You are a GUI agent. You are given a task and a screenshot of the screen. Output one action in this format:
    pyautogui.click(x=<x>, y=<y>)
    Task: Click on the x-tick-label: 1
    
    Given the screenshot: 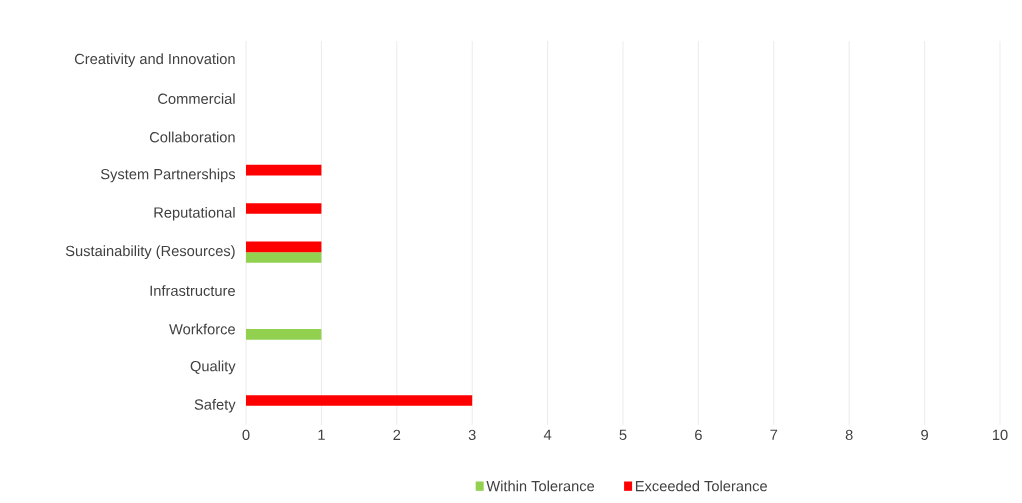 What is the action you would take?
    pyautogui.click(x=321, y=434)
    